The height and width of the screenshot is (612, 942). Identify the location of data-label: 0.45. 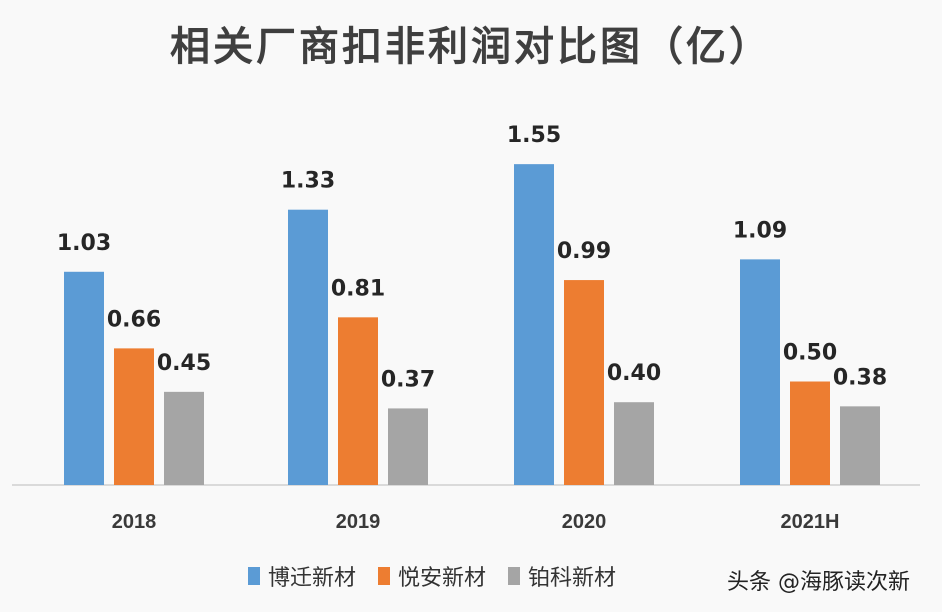
(184, 363).